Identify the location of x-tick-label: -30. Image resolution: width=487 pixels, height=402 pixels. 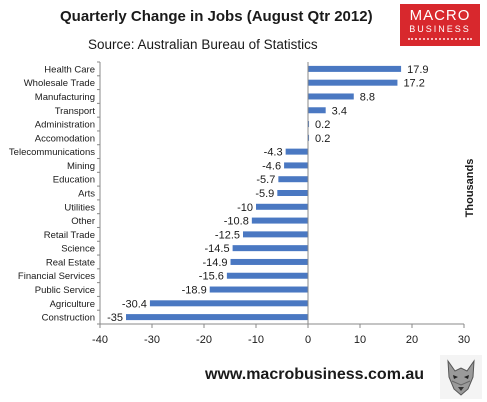
(152, 340).